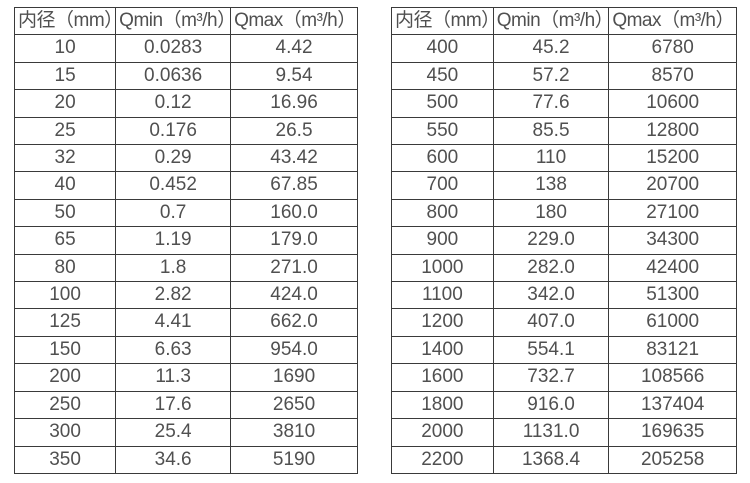 This screenshot has height=483, width=750. What do you see at coordinates (173, 185) in the screenshot?
I see `data-cell: 0.452` at bounding box center [173, 185].